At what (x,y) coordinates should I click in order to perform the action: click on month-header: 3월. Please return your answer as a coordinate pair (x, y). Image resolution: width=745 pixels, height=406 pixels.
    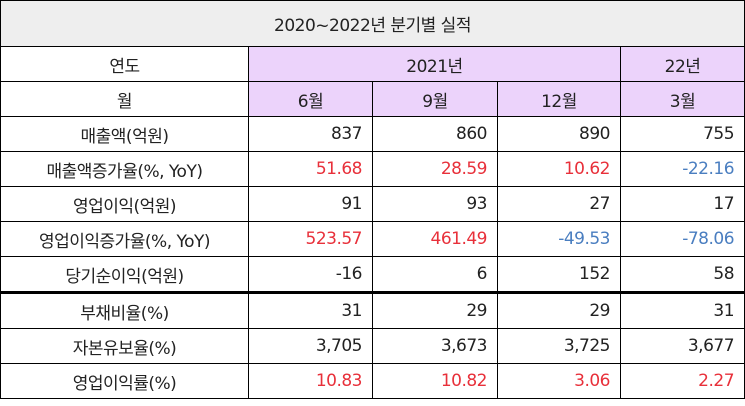
    Looking at the image, I should click on (682, 99).